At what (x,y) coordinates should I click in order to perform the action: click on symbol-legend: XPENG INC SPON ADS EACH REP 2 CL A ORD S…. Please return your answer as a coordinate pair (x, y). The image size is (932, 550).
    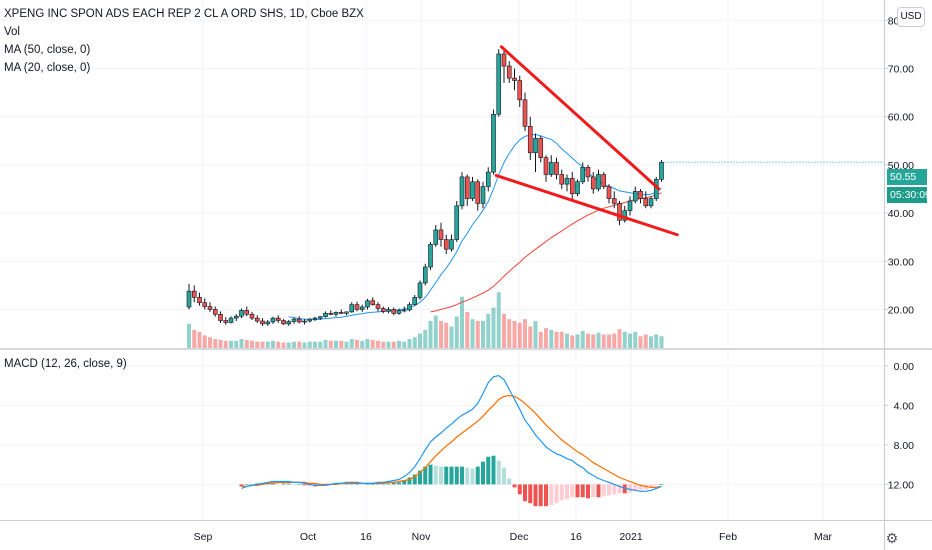
    Looking at the image, I should click on (184, 14).